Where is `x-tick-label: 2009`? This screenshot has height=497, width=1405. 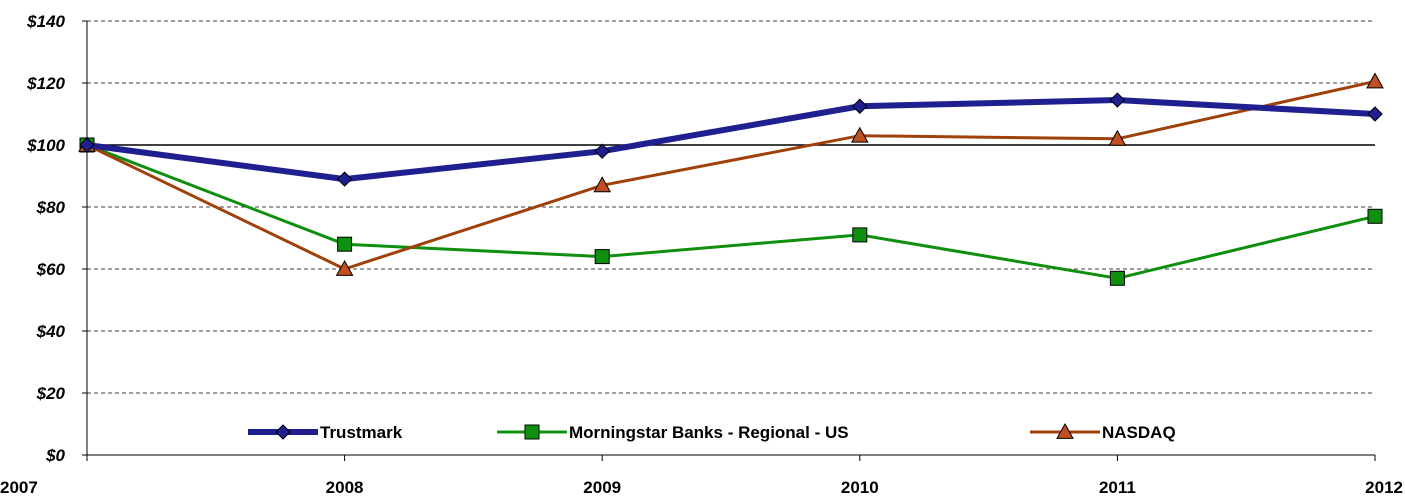 x-tick-label: 2009 is located at coordinates (602, 487).